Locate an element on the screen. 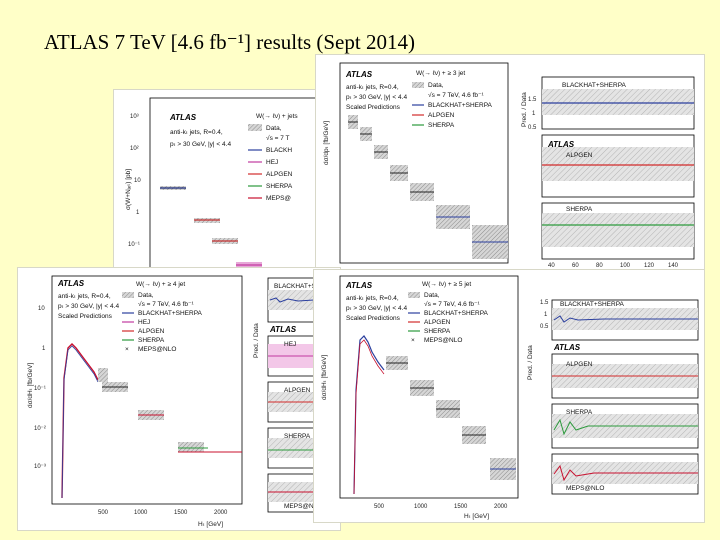 The height and width of the screenshot is (540, 720). panel-d-legend-data: Data, is located at coordinates (432, 295).